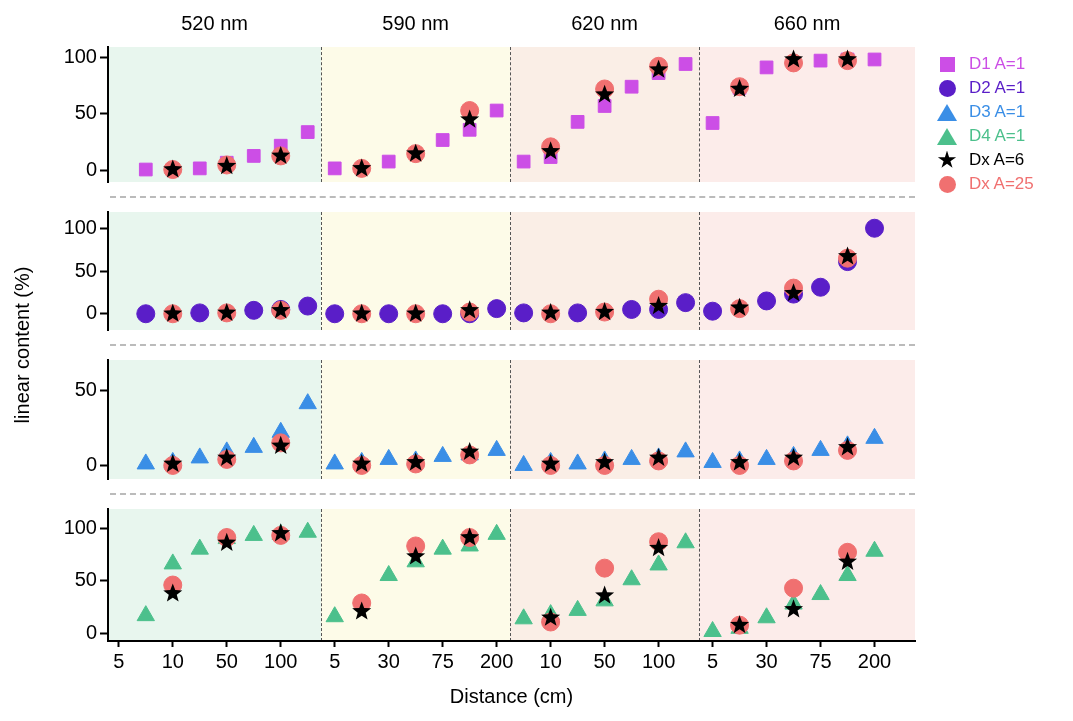 This screenshot has height=721, width=1073. What do you see at coordinates (997, 88) in the screenshot?
I see `legend-label: D2 A=1` at bounding box center [997, 88].